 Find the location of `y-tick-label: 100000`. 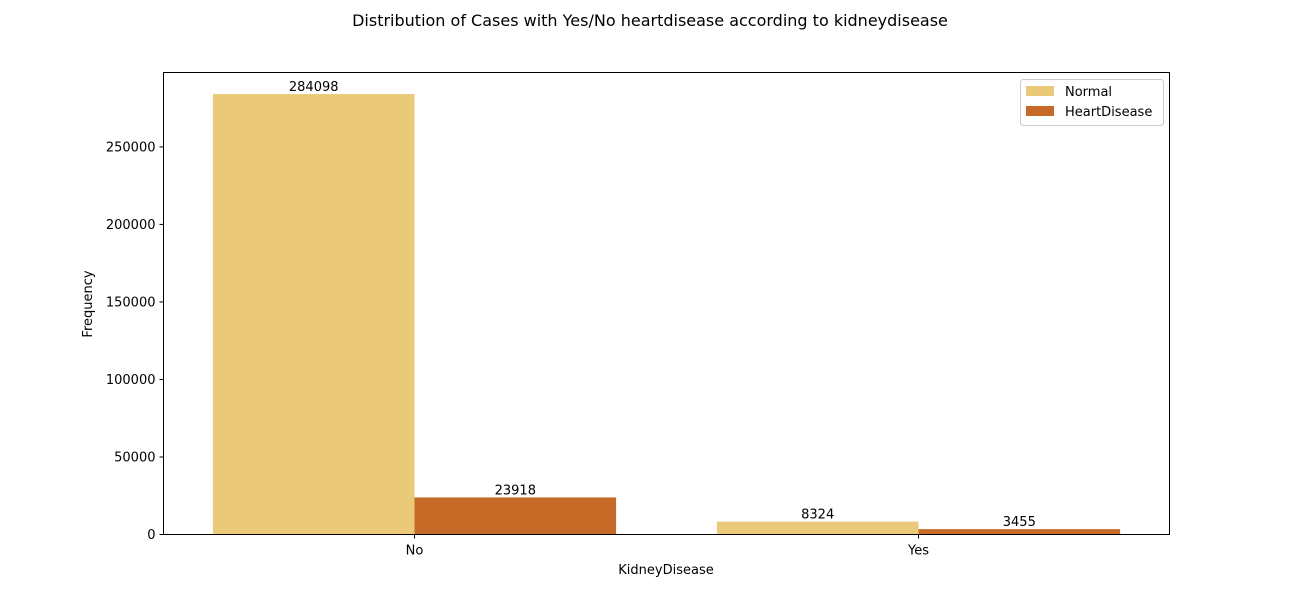

y-tick-label: 100000 is located at coordinates (131, 380).